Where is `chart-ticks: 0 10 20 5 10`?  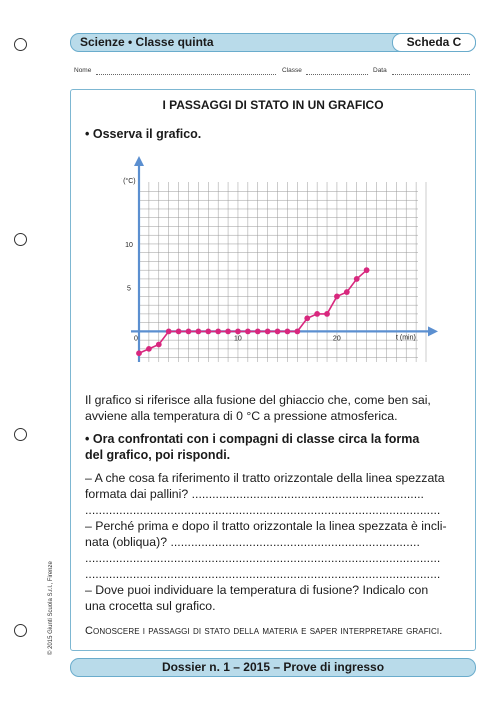 chart-ticks: 0 10 20 5 10 is located at coordinates (233, 292).